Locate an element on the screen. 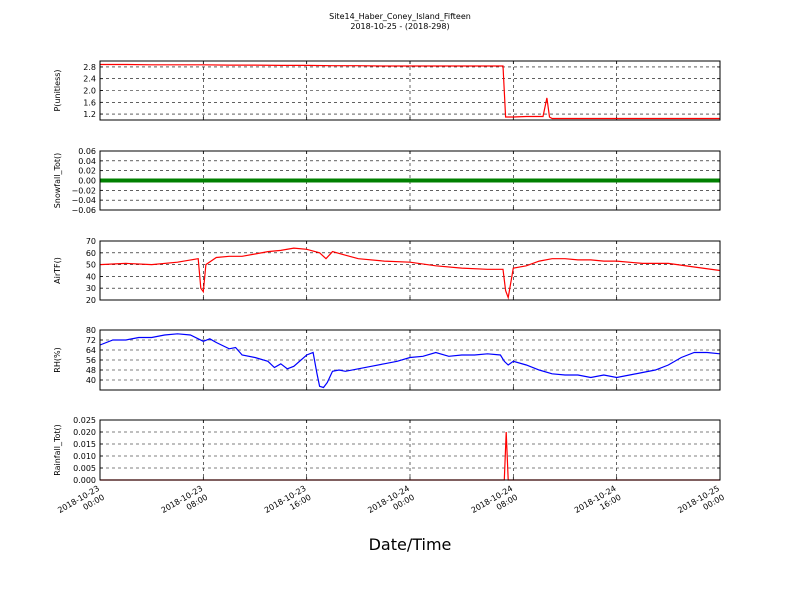 The image size is (800, 600). chart-subtitle: 2018-10-25 - (2018-298) is located at coordinates (399, 26).